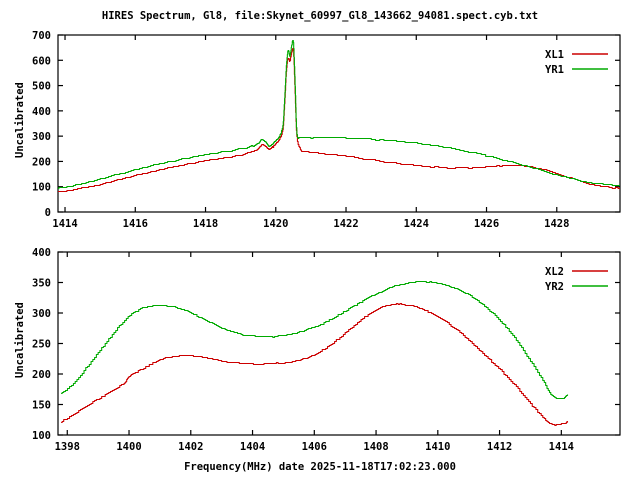 Image resolution: width=640 pixels, height=480 pixels. Describe the element at coordinates (345, 224) in the screenshot. I see `x-tick-label: 1422` at that location.